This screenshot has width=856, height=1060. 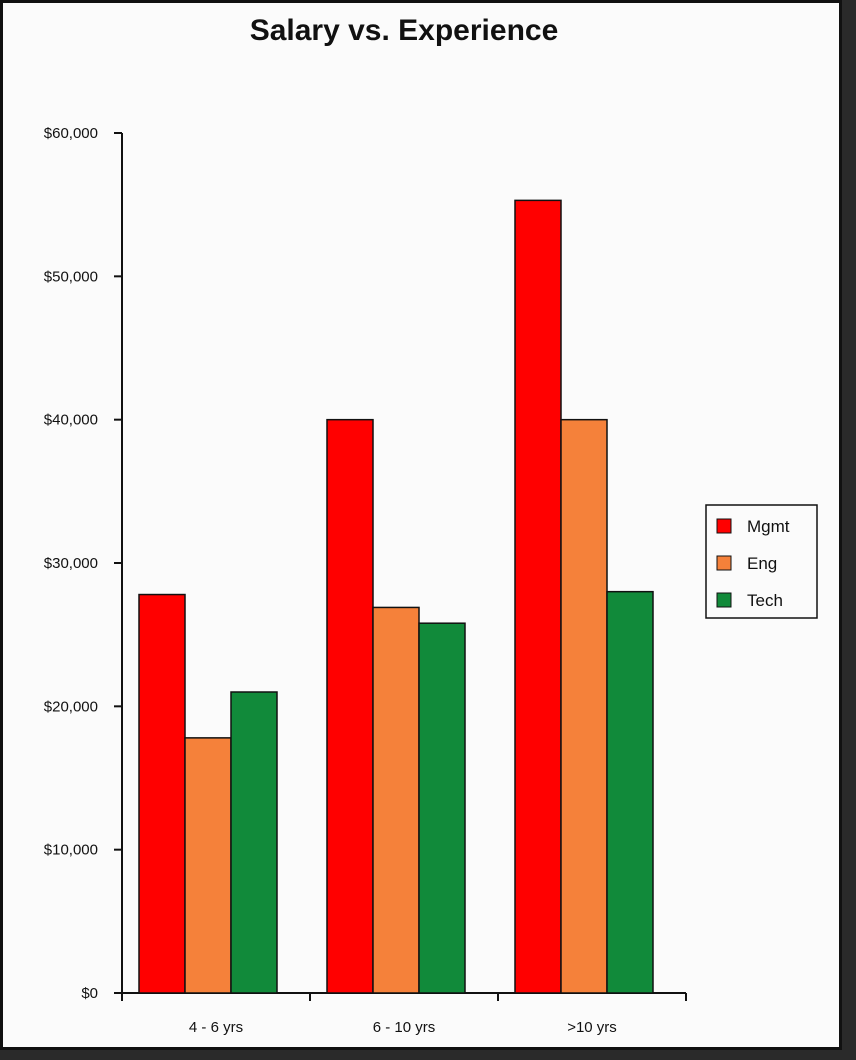 I want to click on chart-legend: Mgmt Eng Tech, so click(x=761, y=561).